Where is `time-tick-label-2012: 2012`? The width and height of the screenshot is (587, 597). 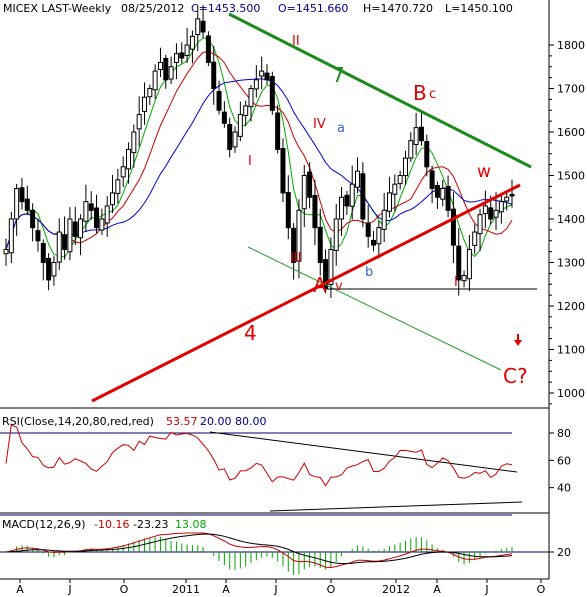 time-tick-label-2012: 2012 is located at coordinates (396, 589).